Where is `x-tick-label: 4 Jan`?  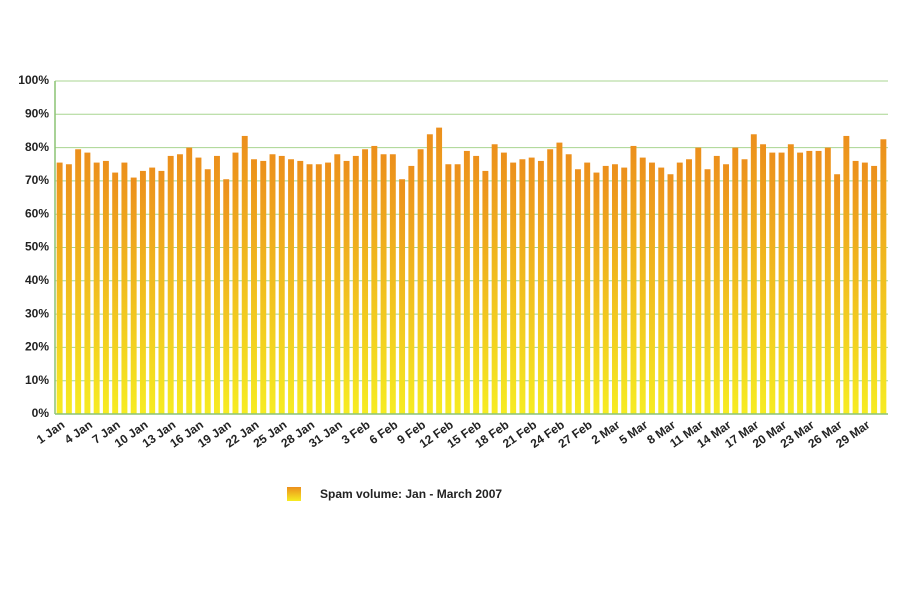
x-tick-label: 4 Jan is located at coordinates (78, 432).